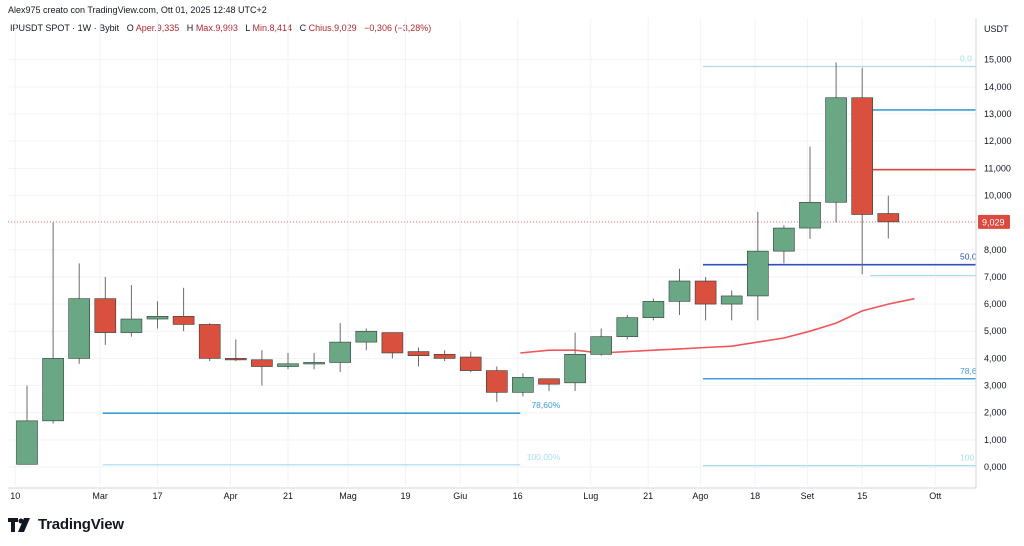 The width and height of the screenshot is (1024, 546). Describe the element at coordinates (518, 496) in the screenshot. I see `x-tick-label: 16` at that location.